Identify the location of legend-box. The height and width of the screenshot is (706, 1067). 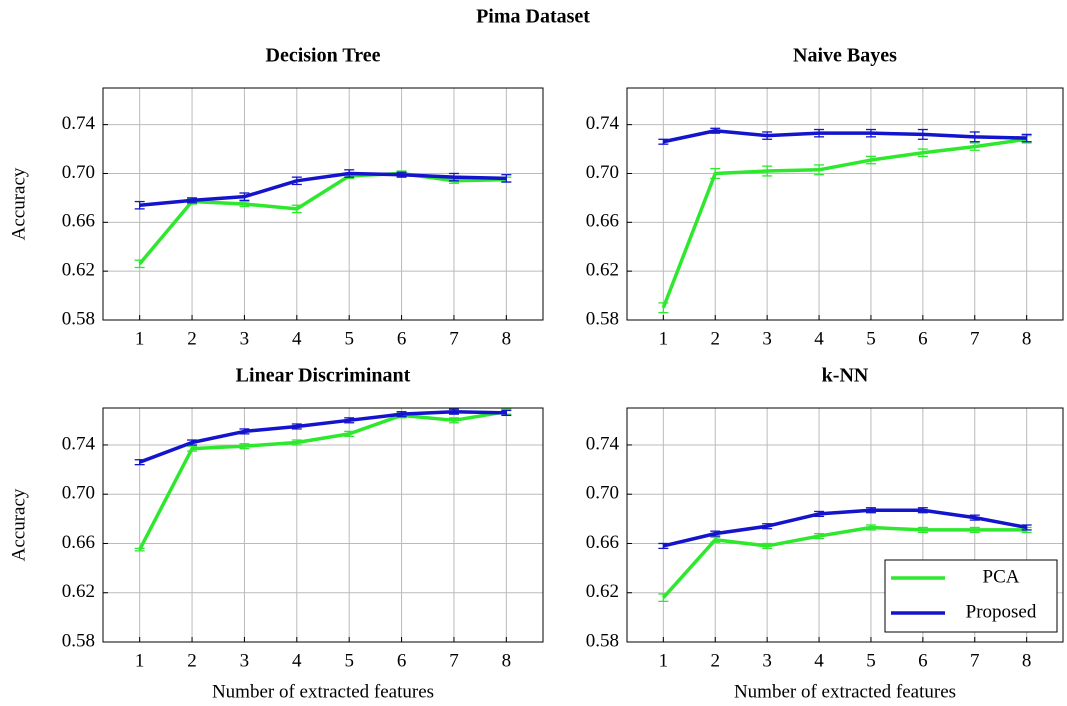
(971, 596).